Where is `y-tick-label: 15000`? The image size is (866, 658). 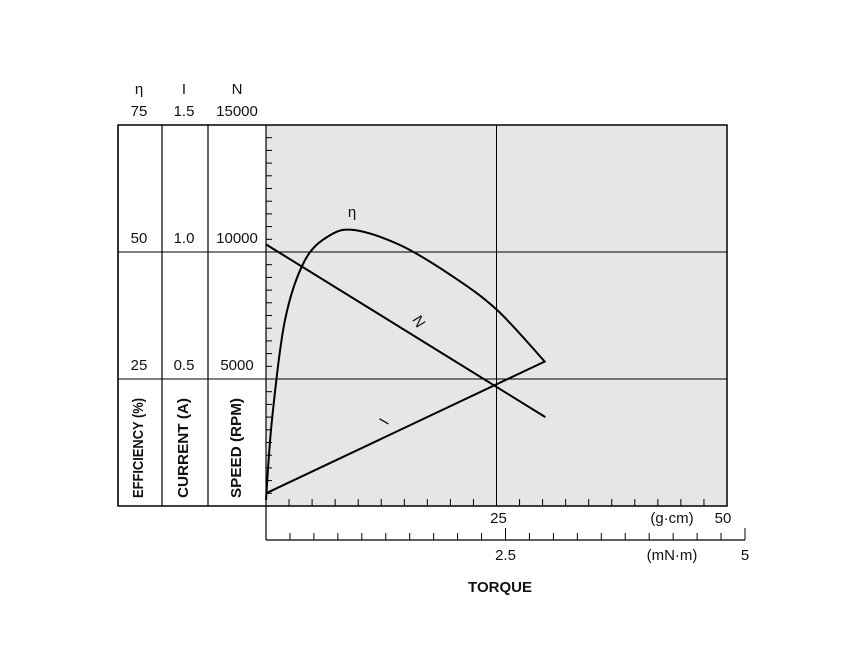 y-tick-label: 15000 is located at coordinates (237, 111).